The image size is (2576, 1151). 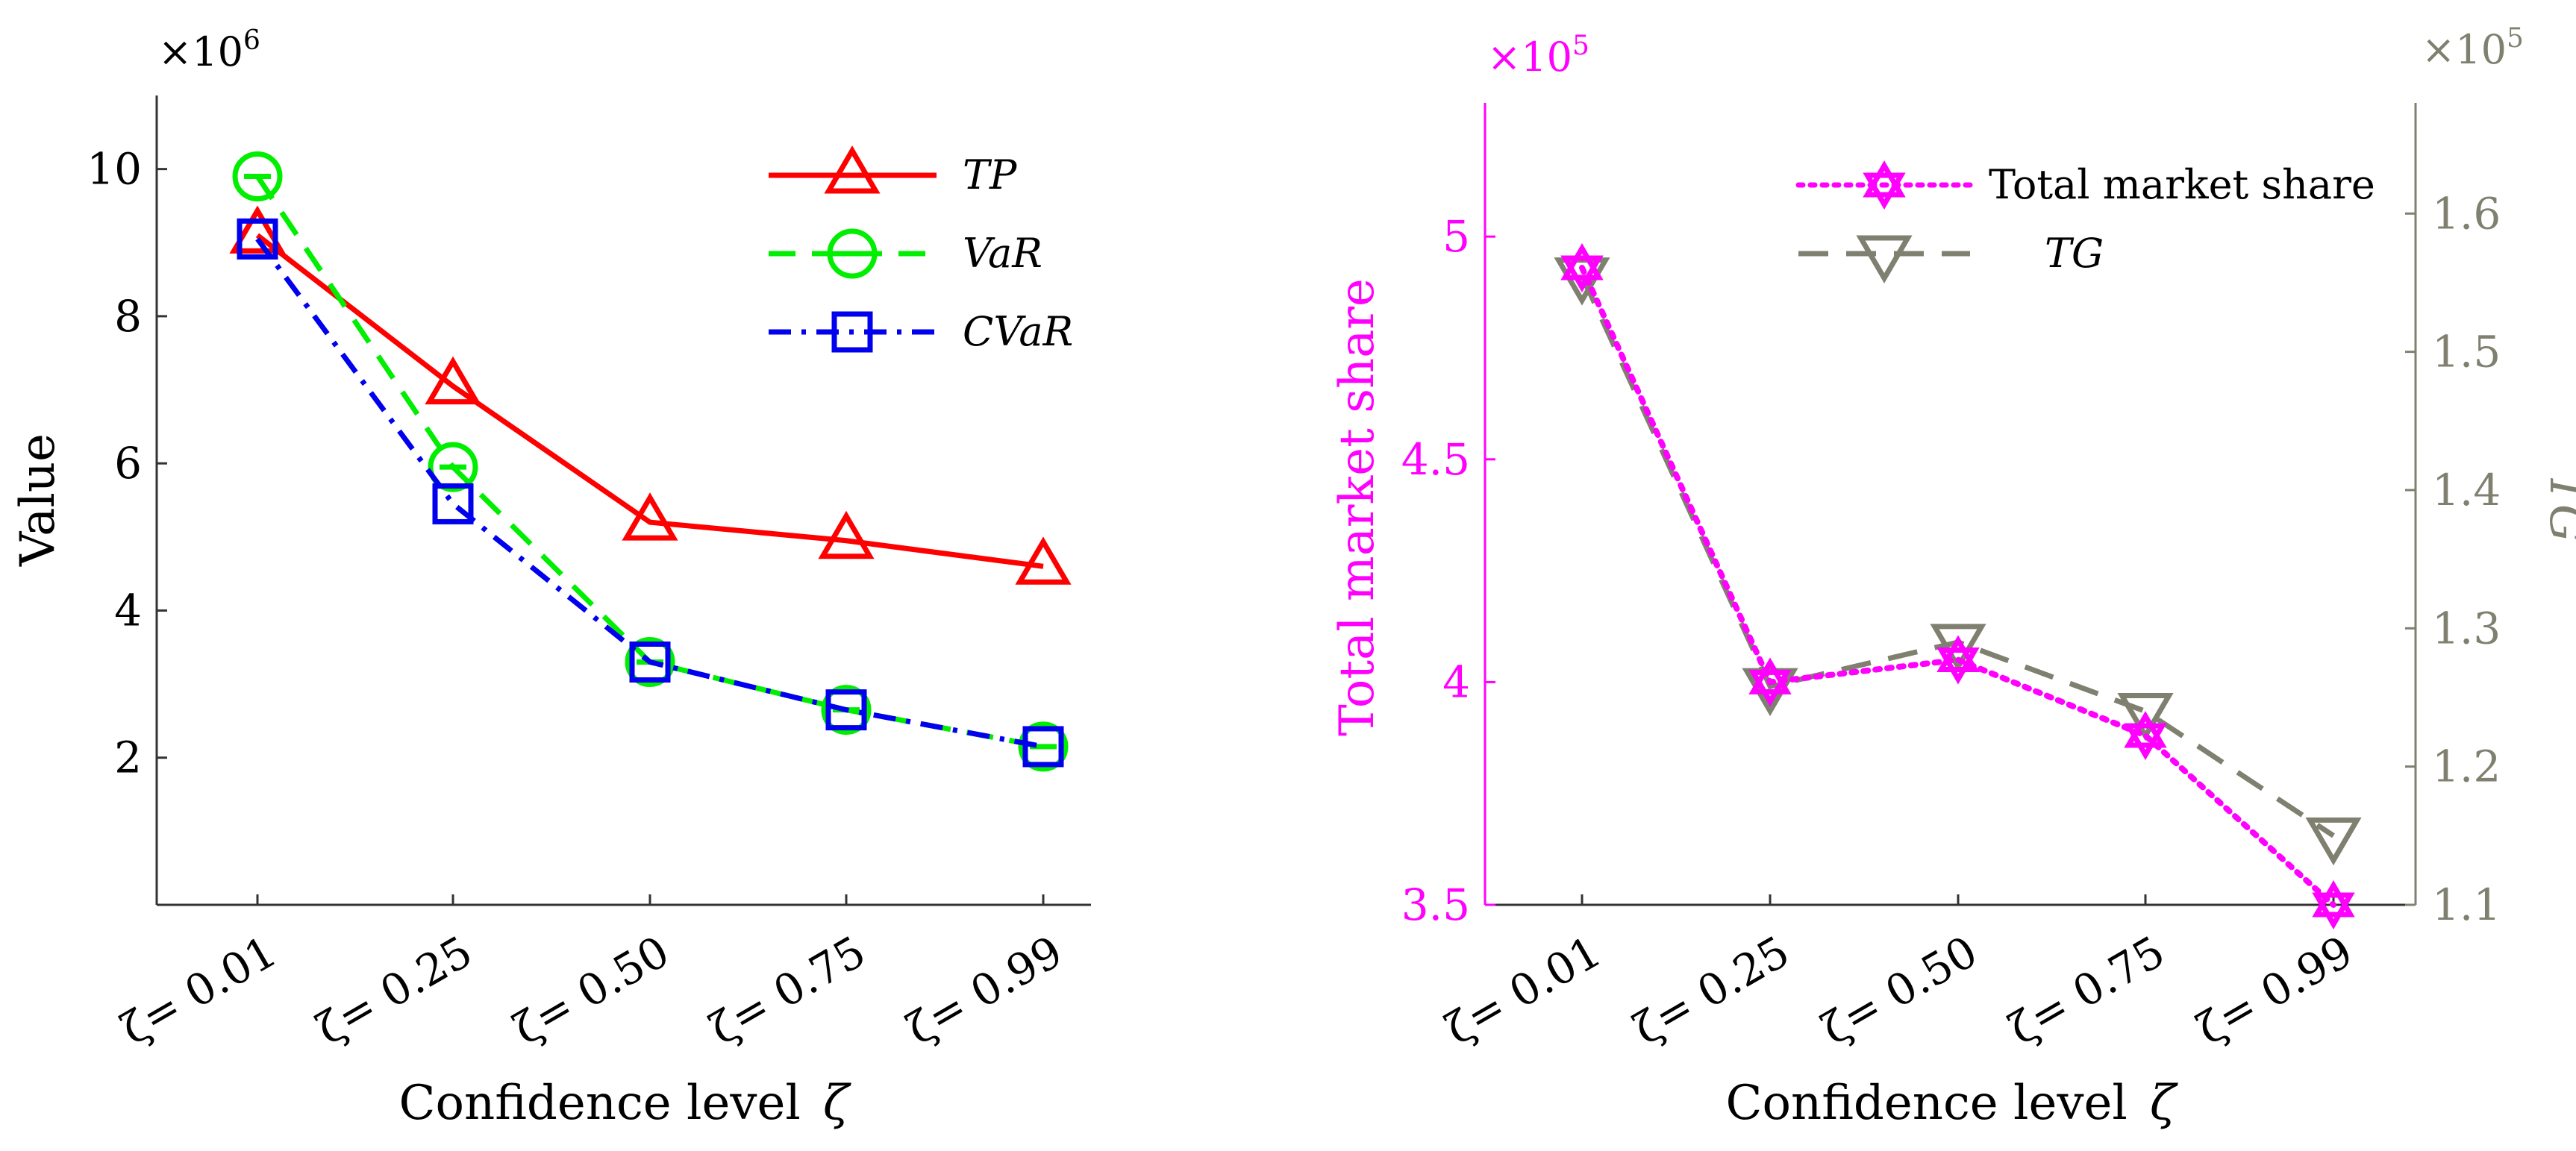 What do you see at coordinates (128, 758) in the screenshot?
I see `left-y-tick-label: 2` at bounding box center [128, 758].